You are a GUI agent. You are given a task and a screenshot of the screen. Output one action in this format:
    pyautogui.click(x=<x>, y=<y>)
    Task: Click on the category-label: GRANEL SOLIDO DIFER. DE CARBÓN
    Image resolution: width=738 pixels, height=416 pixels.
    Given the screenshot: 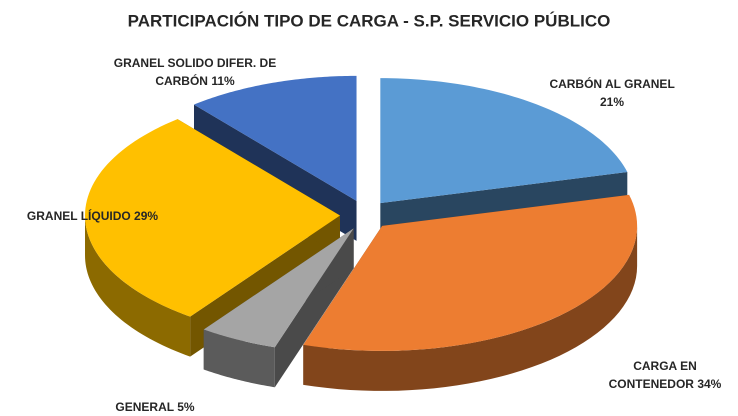 What is the action you would take?
    pyautogui.click(x=195, y=72)
    